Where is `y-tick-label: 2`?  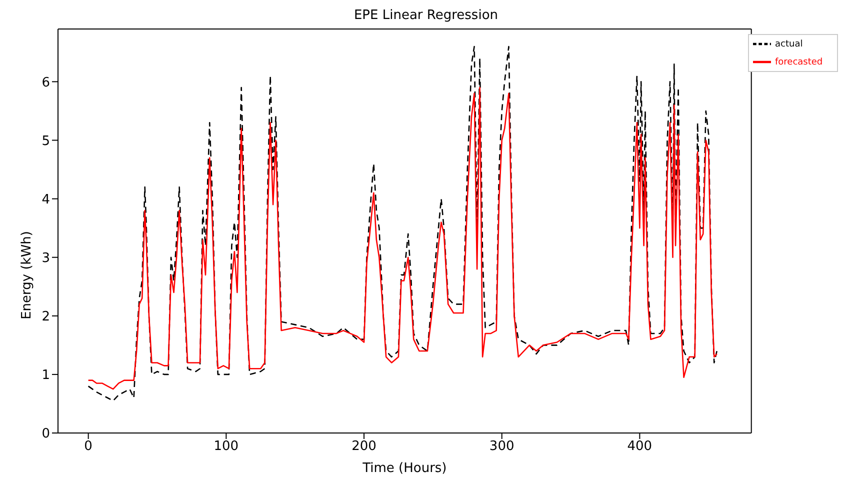 y-tick-label: 2 is located at coordinates (46, 317).